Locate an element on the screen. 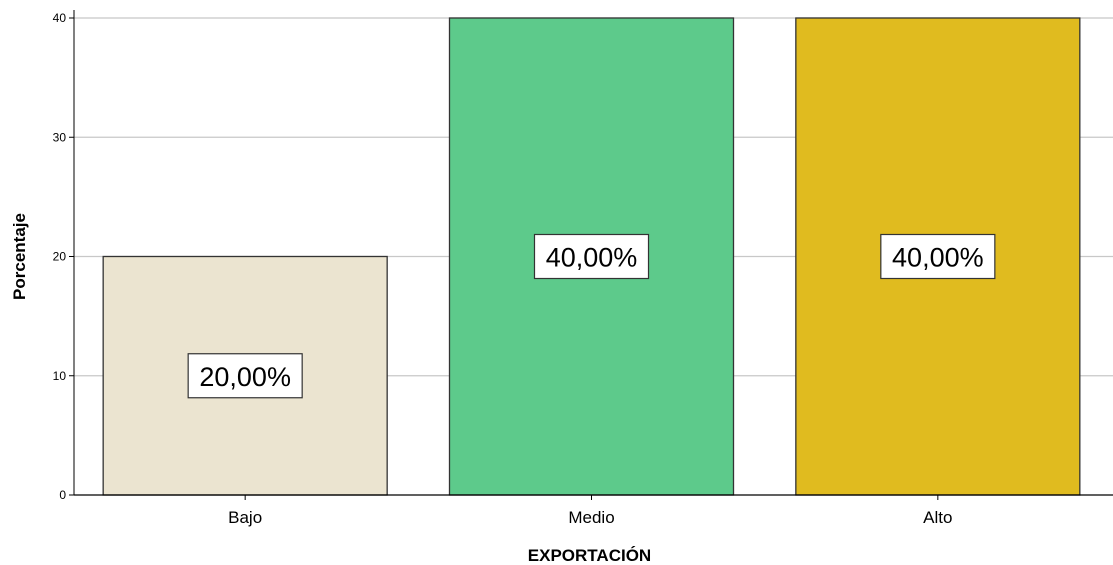 The height and width of the screenshot is (565, 1113). y-axis-ticks: 0 10 20 30 40 is located at coordinates (63, 256).